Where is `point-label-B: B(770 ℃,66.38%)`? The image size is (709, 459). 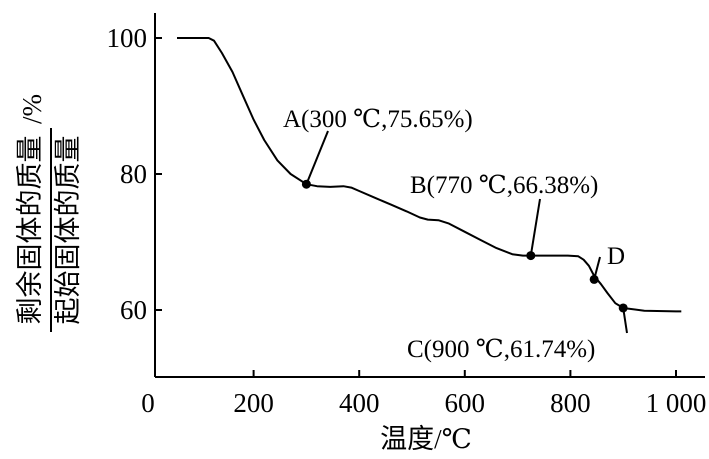
point-label-B: B(770 ℃,66.38%) is located at coordinates (504, 185).